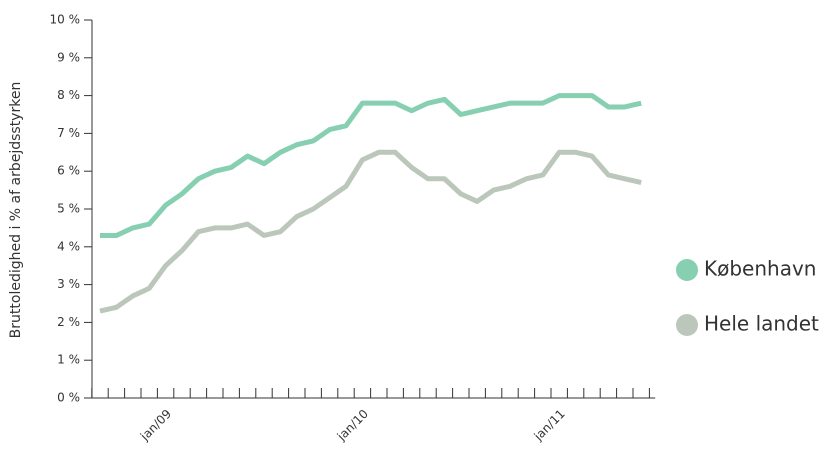 The width and height of the screenshot is (832, 452). What do you see at coordinates (65, 20) in the screenshot?
I see `y-tick-label: 10 %` at bounding box center [65, 20].